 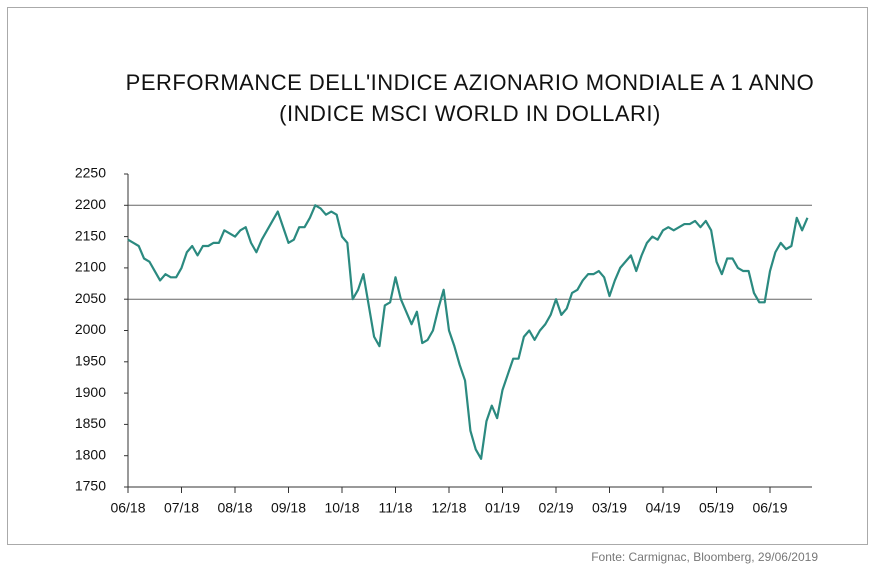 What do you see at coordinates (288, 508) in the screenshot?
I see `x-tick-label: 09/18` at bounding box center [288, 508].